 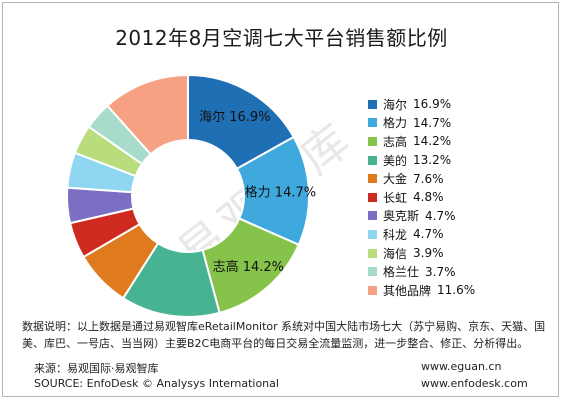 I want to click on legend-item-海信: 海信 3.9%, so click(x=421, y=253).